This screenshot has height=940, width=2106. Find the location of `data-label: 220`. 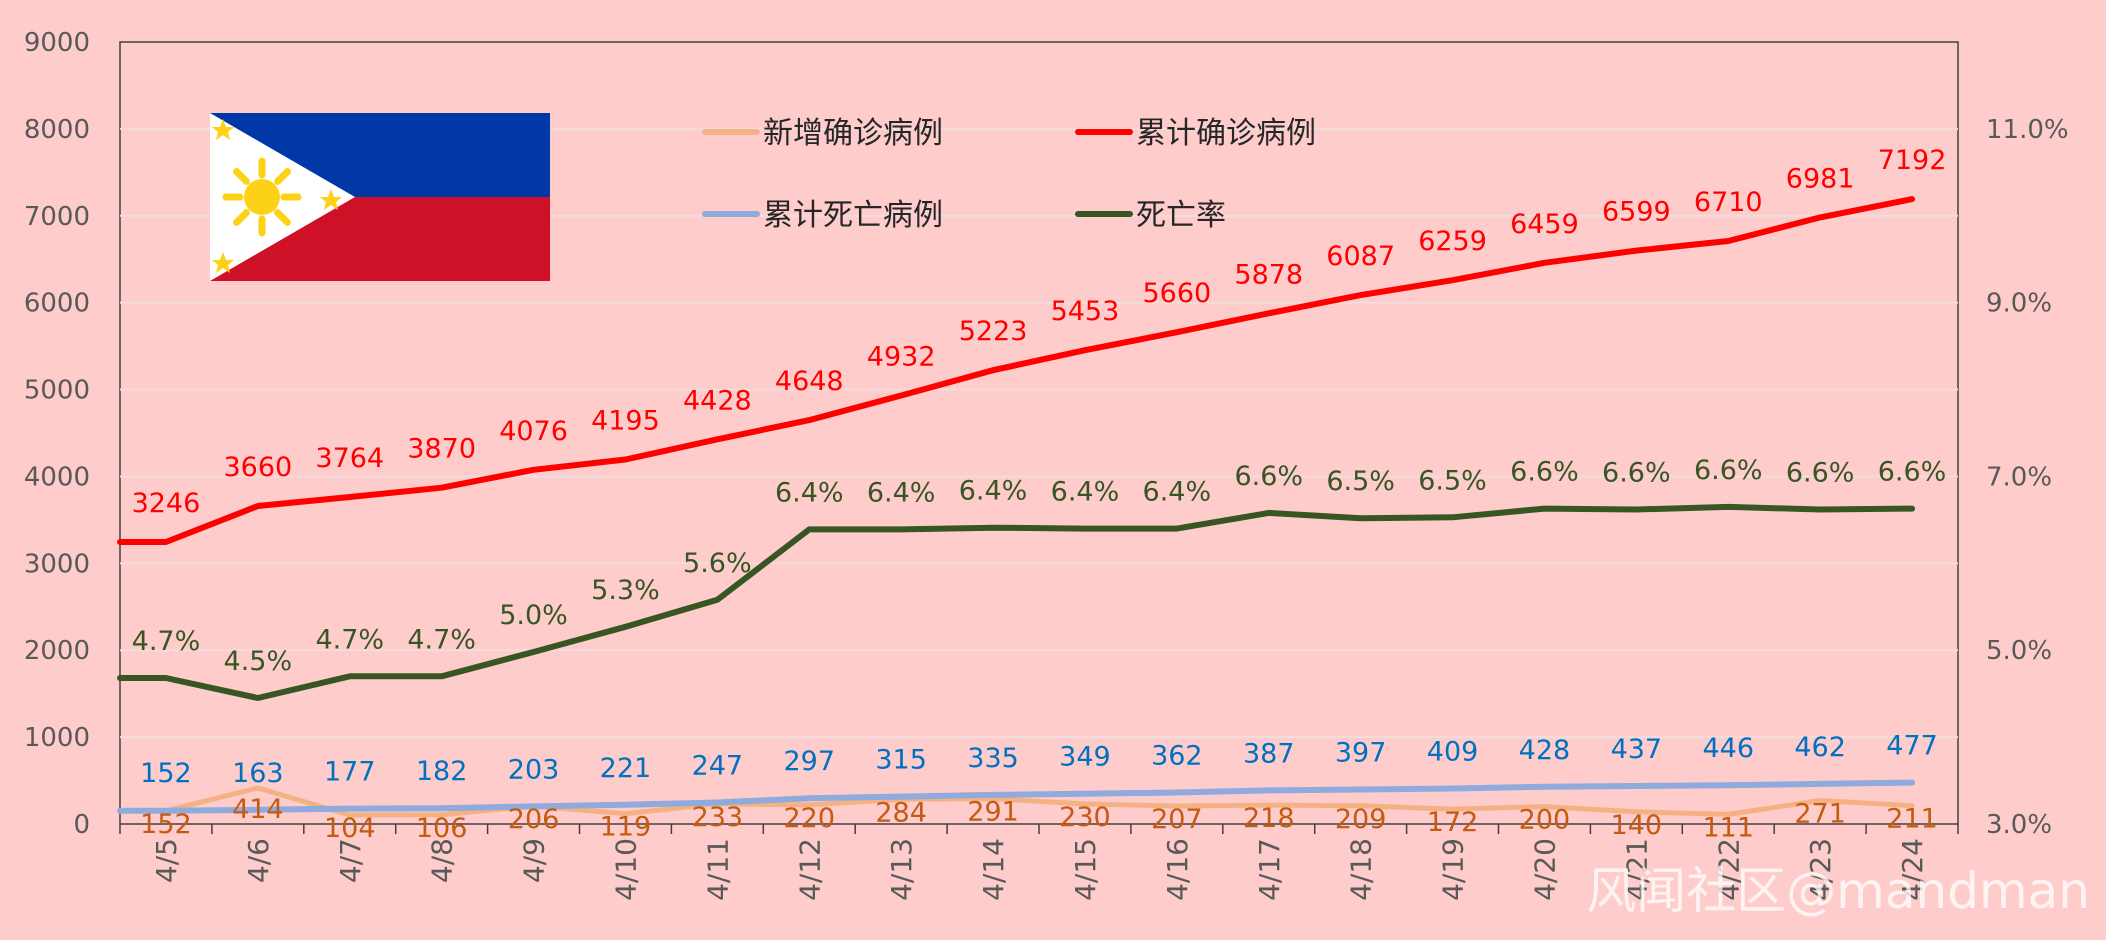

data-label: 220 is located at coordinates (809, 818).